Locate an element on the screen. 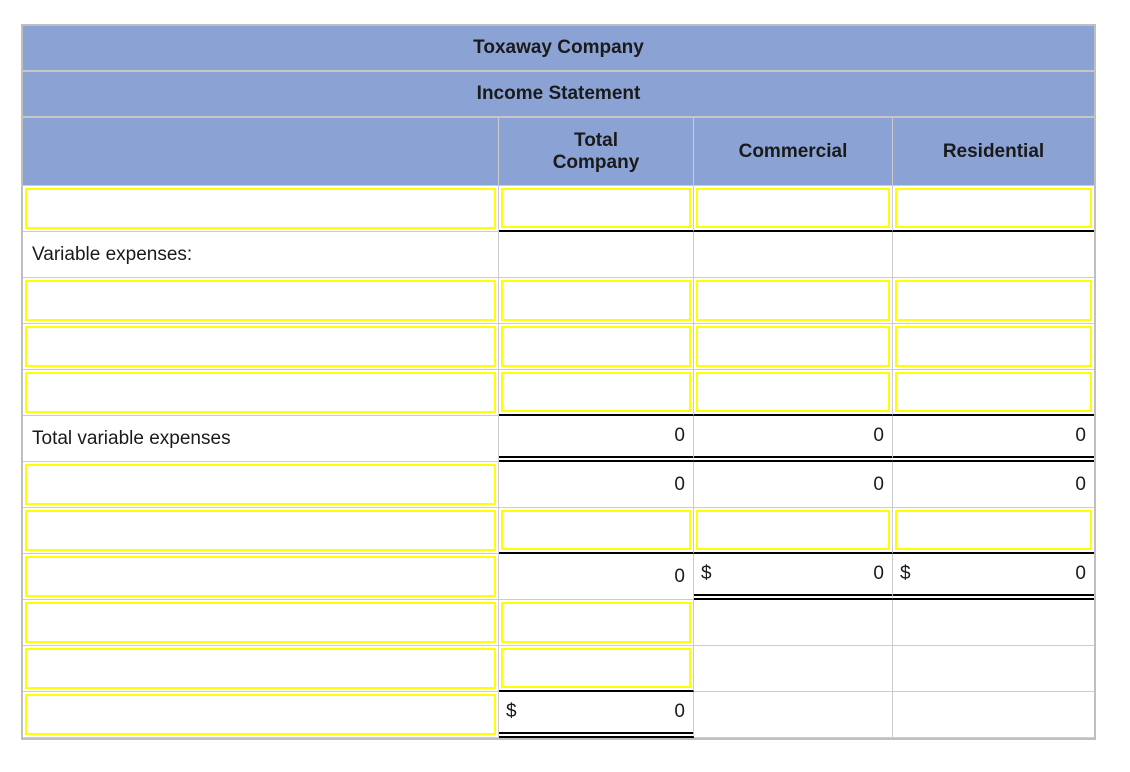 This screenshot has width=1130, height=772. row12-commercial-value: $ 0 is located at coordinates (793, 577).